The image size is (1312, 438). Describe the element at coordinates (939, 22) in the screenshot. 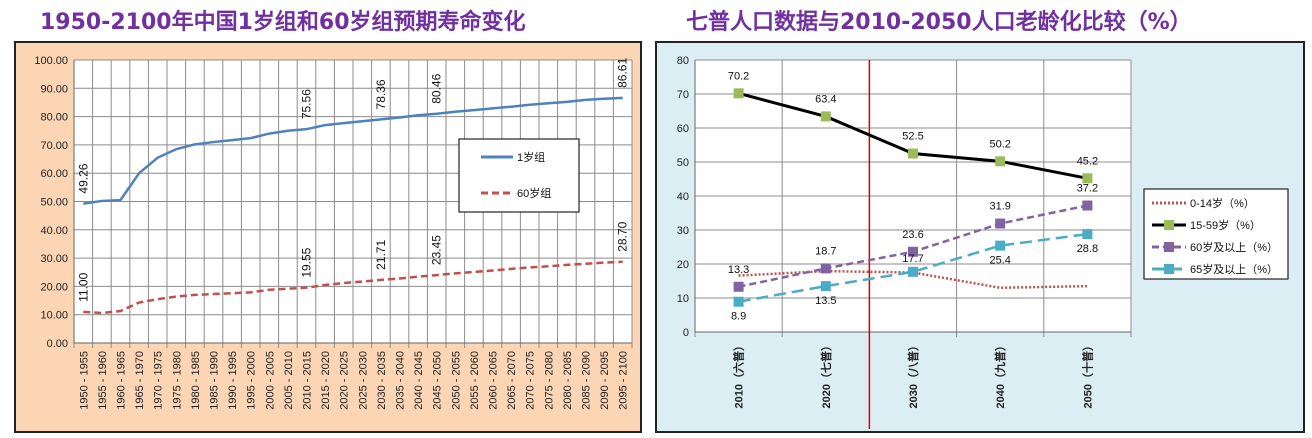

I see `right-chart-title: 七普人口数据与2010-2050人口老龄化比较（%）` at that location.